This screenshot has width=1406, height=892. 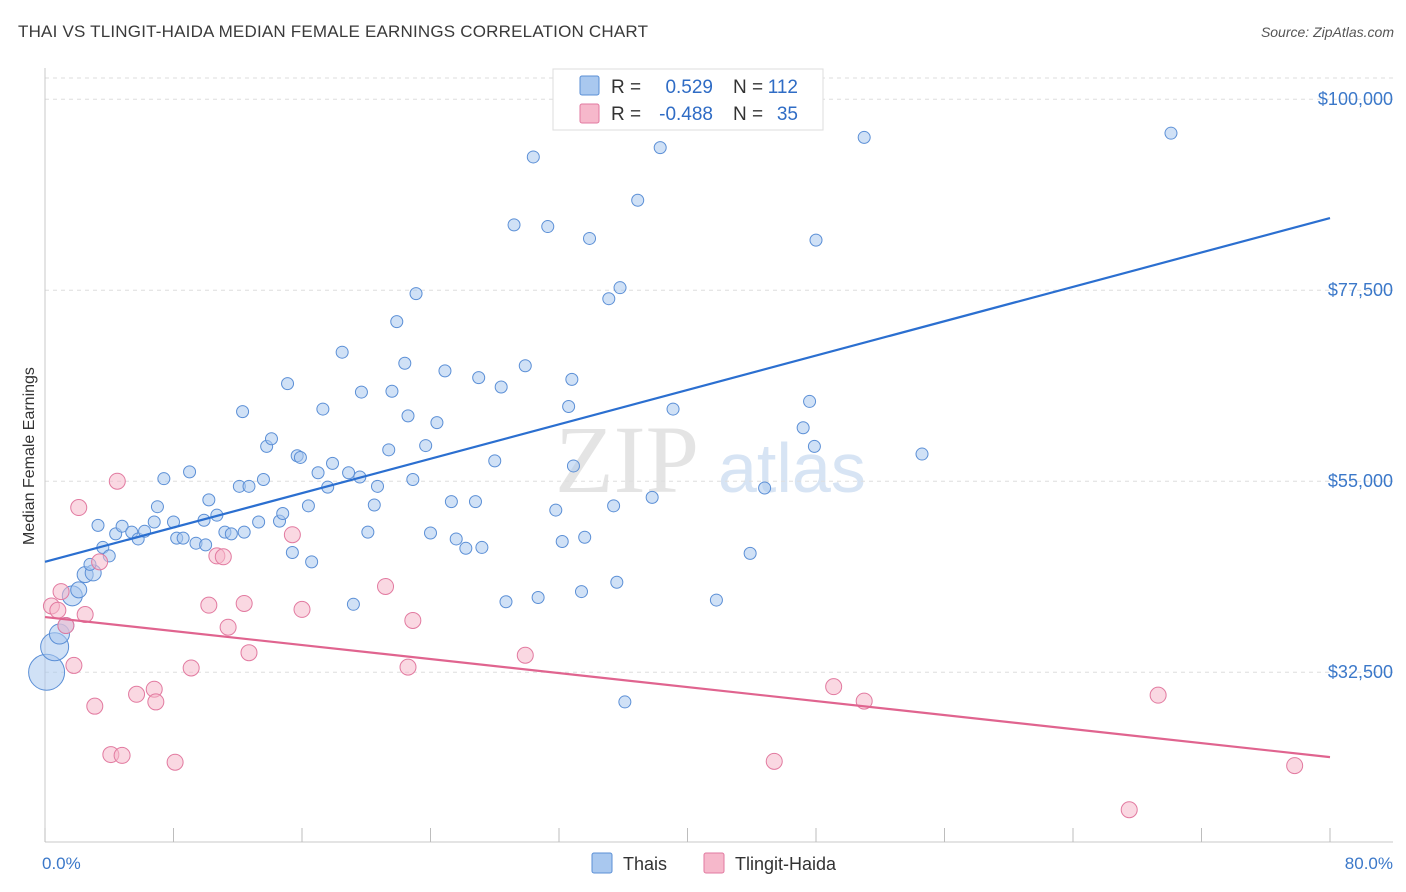 I want to click on source-label: Source: ZipAtlas.com, so click(x=1327, y=32).